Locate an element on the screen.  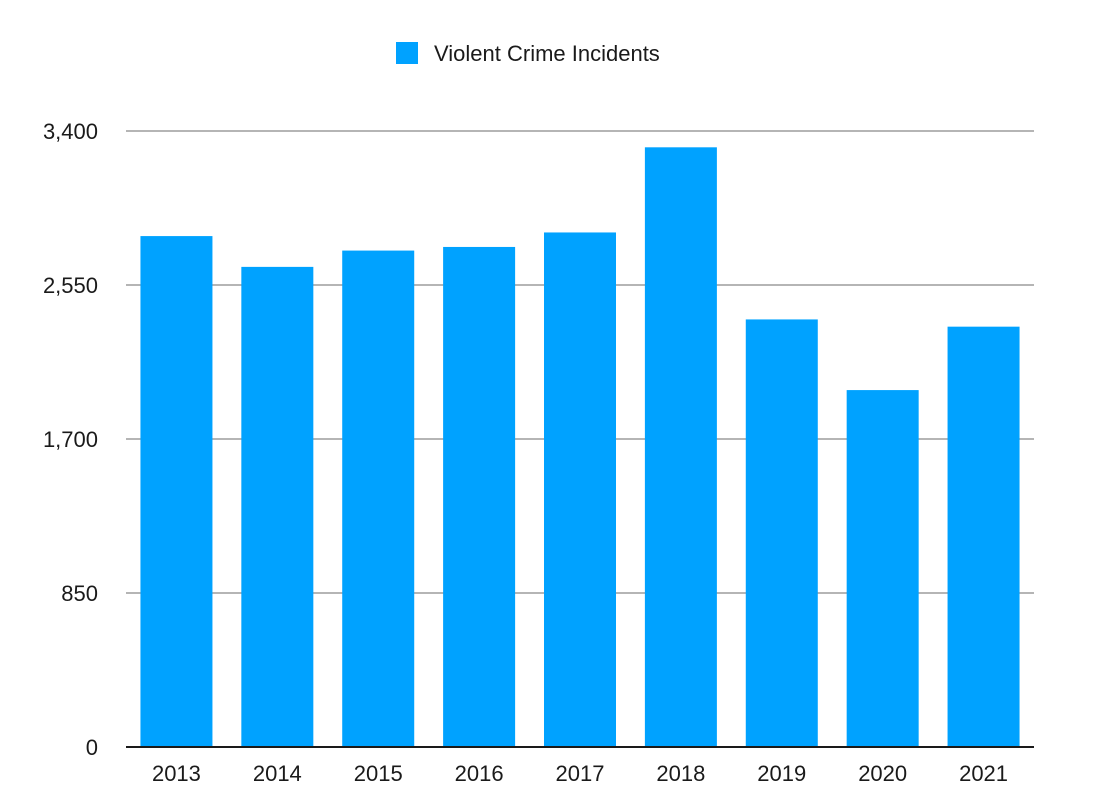
bar-2018 is located at coordinates (680, 447).